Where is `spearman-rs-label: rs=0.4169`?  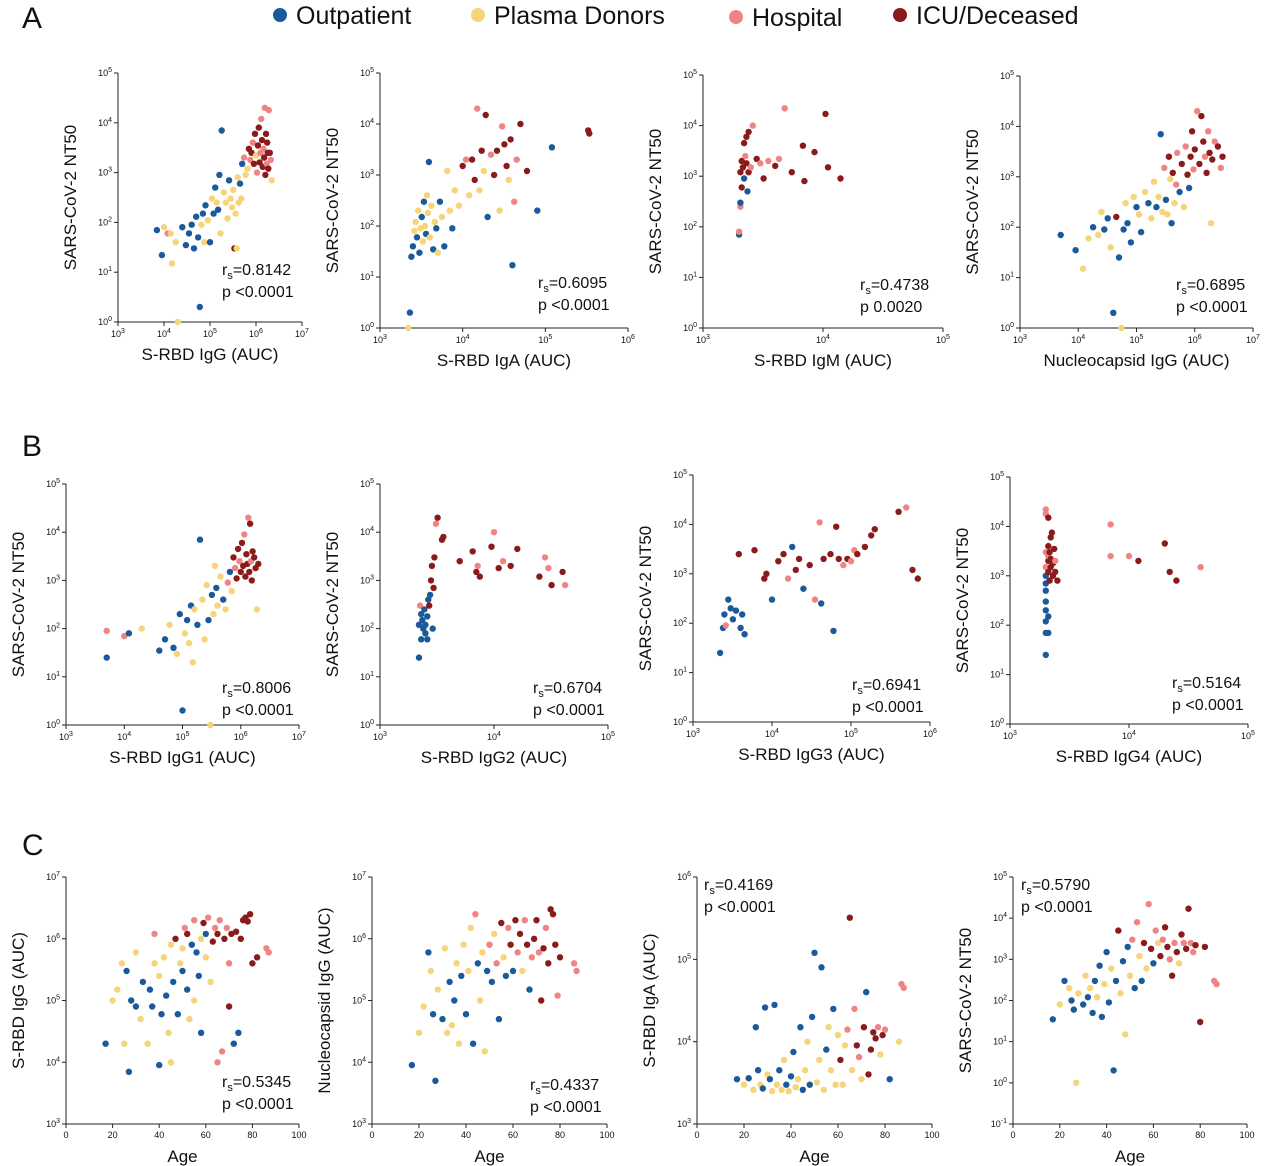
spearman-rs-label: rs=0.4169 is located at coordinates (738, 887).